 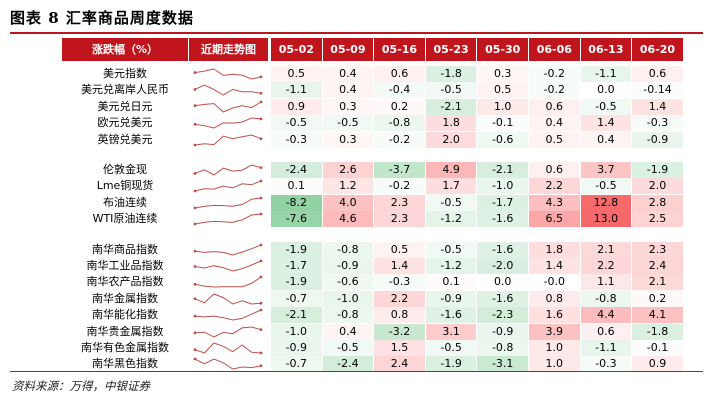 What do you see at coordinates (554, 364) in the screenshot?
I see `value-cell: 1.0` at bounding box center [554, 364].